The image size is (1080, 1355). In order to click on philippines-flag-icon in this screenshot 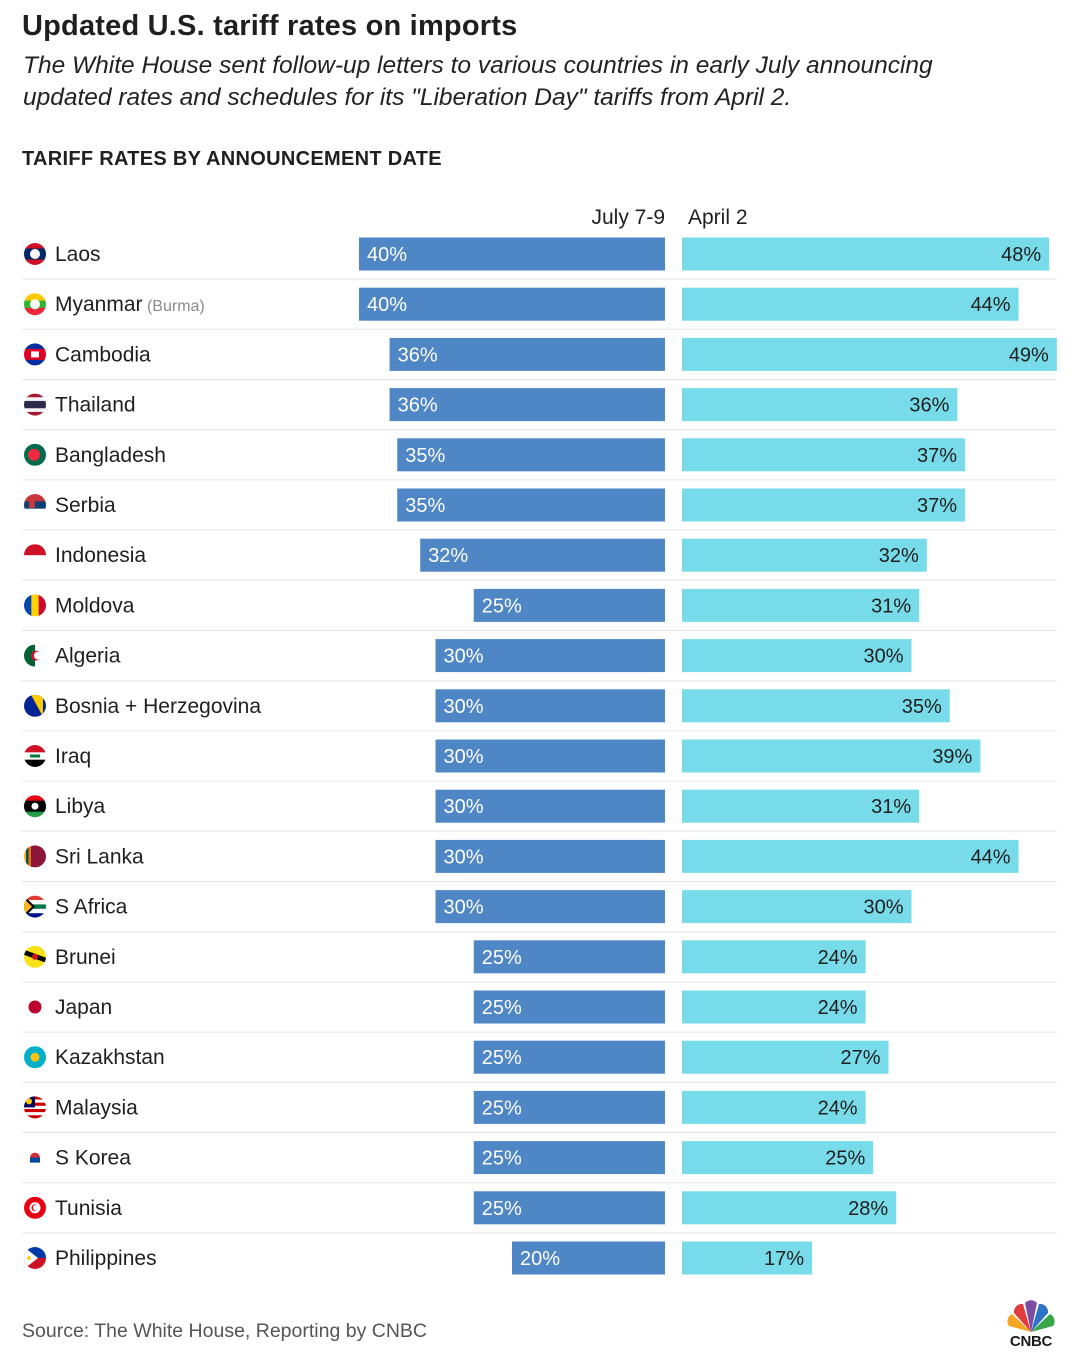, I will do `click(35, 1258)`.